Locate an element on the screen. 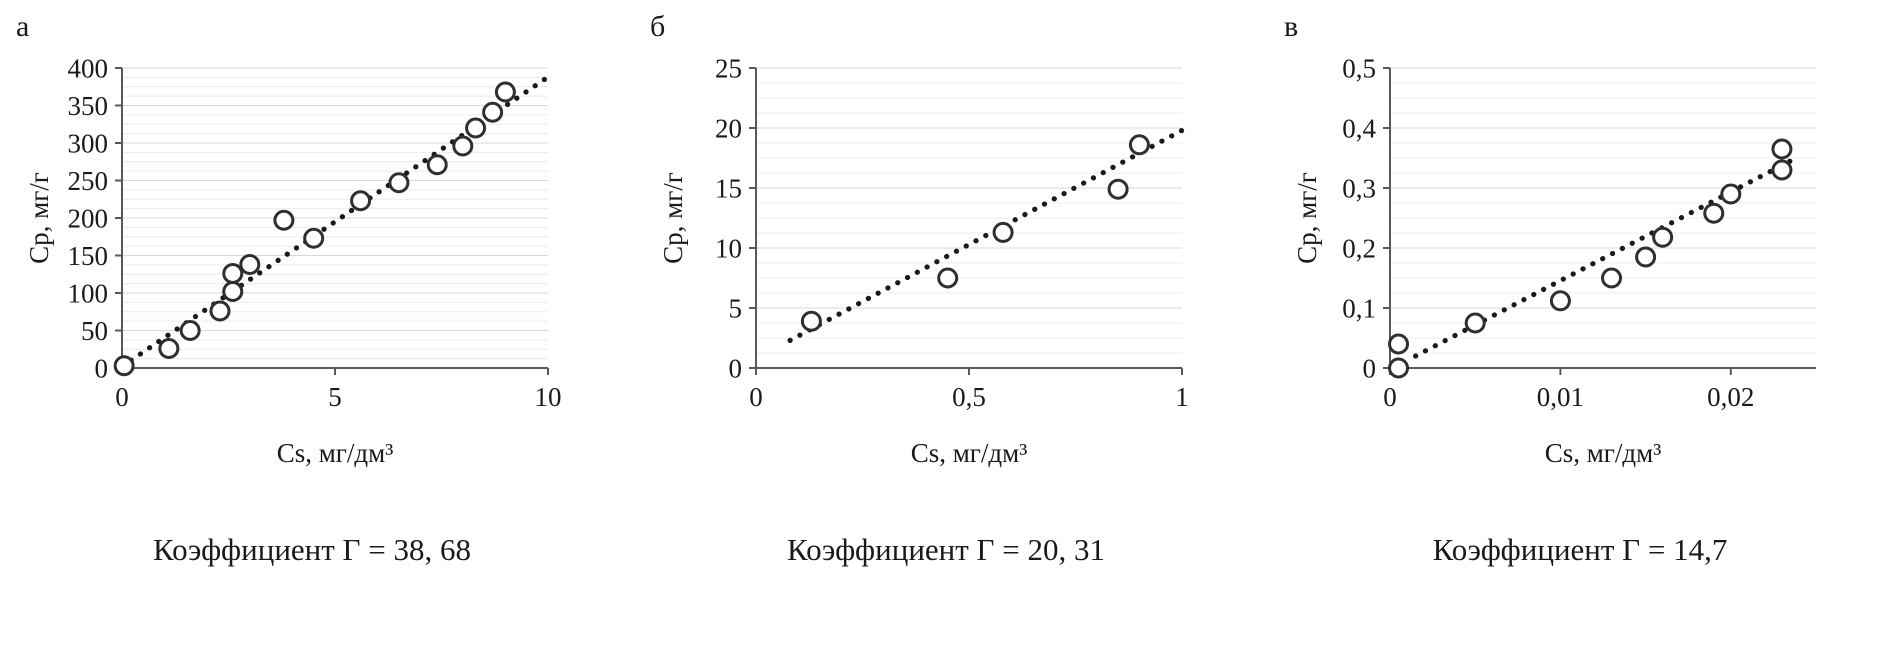  axes: 0 5 10 15 20 25 0 0,5 1 is located at coordinates (952, 232).